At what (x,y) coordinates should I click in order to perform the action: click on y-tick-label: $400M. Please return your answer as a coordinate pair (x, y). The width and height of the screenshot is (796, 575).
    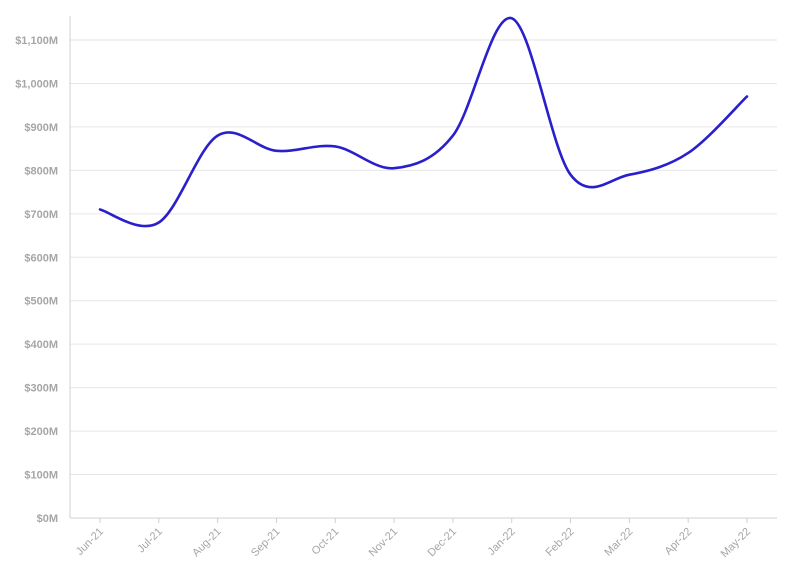
    Looking at the image, I should click on (41, 345).